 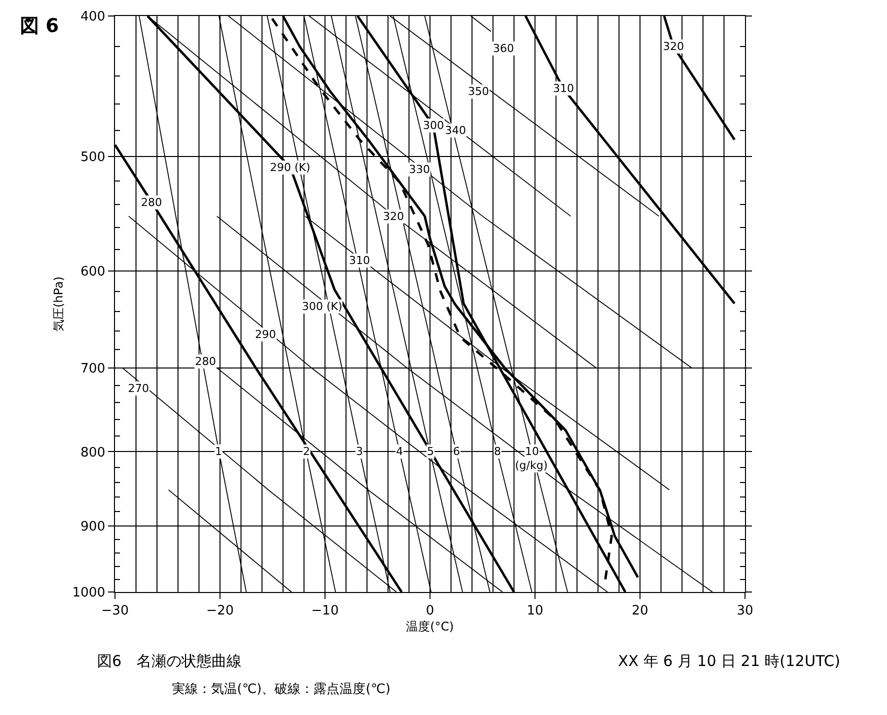 I want to click on x-tick-label: −10, so click(x=325, y=611).